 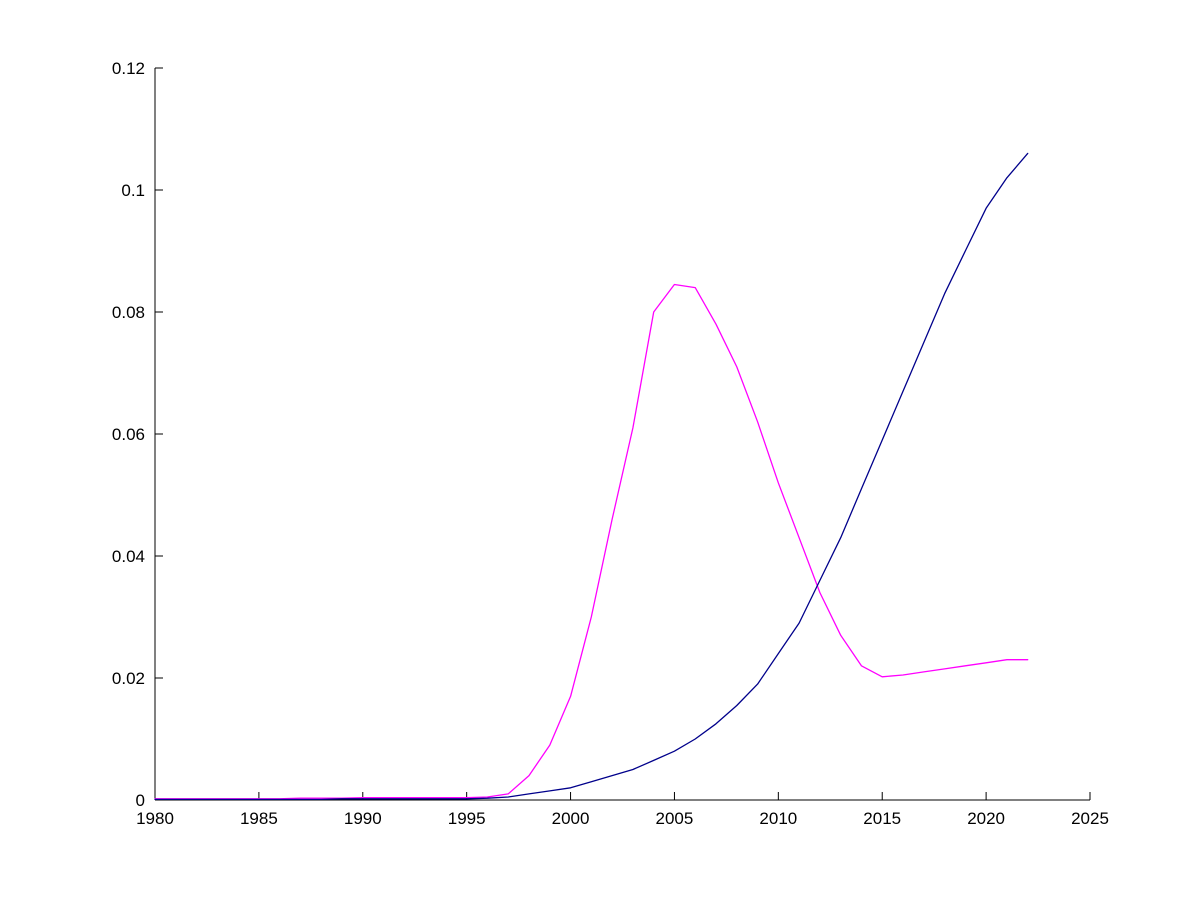 I want to click on x-tick-label: 1990, so click(x=363, y=818).